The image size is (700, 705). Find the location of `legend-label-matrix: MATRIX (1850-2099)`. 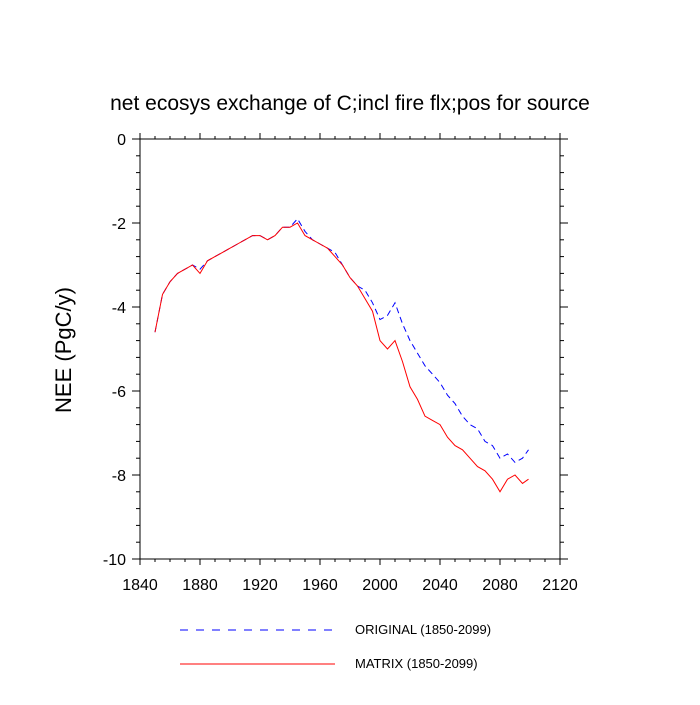

legend-label-matrix: MATRIX (1850-2099) is located at coordinates (416, 663).